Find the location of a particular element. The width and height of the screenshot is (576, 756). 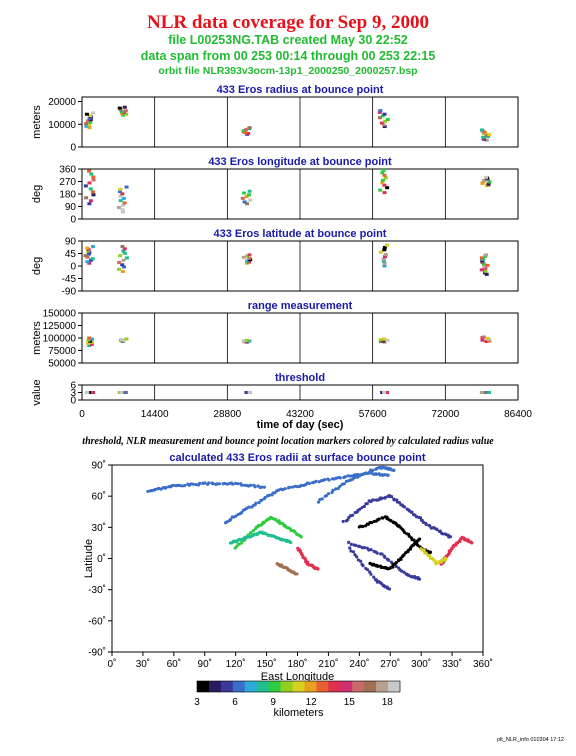

y-axis-label: deg is located at coordinates (37, 266).